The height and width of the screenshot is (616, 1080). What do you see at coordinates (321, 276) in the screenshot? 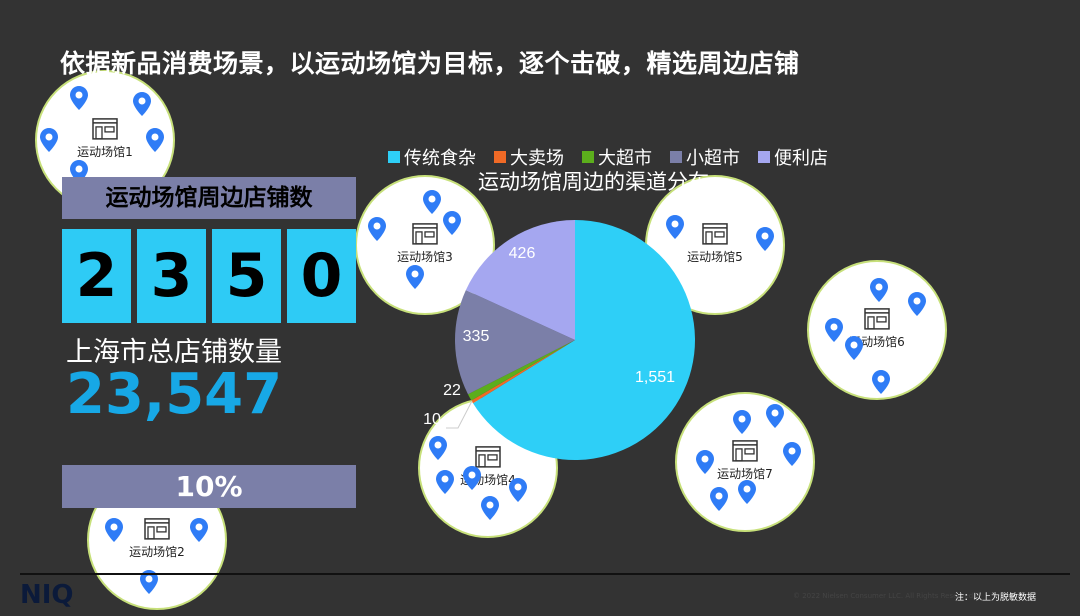
I see `digit-box: 0` at bounding box center [321, 276].